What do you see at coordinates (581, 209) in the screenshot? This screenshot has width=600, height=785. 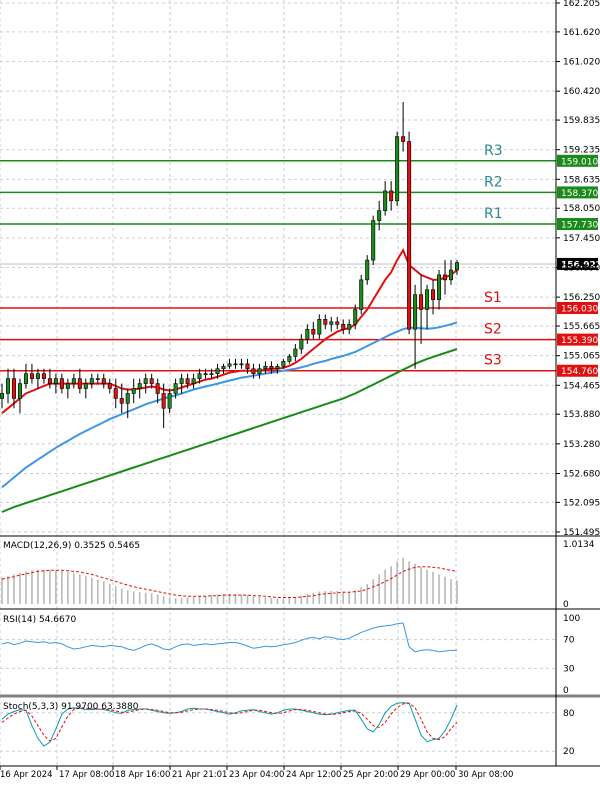 I see `price-tick-label: 158.050` at bounding box center [581, 209].